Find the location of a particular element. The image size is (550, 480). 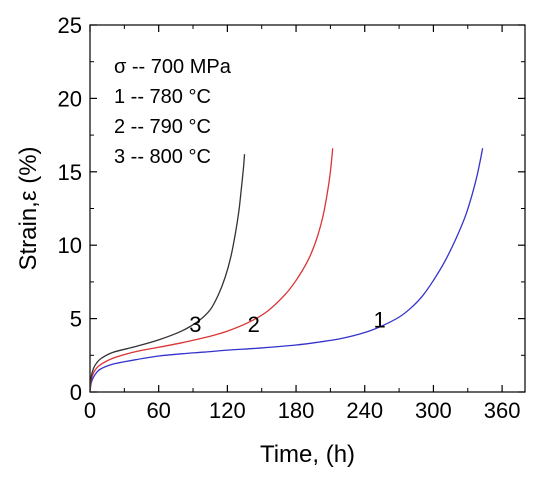

x-tick-label: 0 is located at coordinates (90, 410).